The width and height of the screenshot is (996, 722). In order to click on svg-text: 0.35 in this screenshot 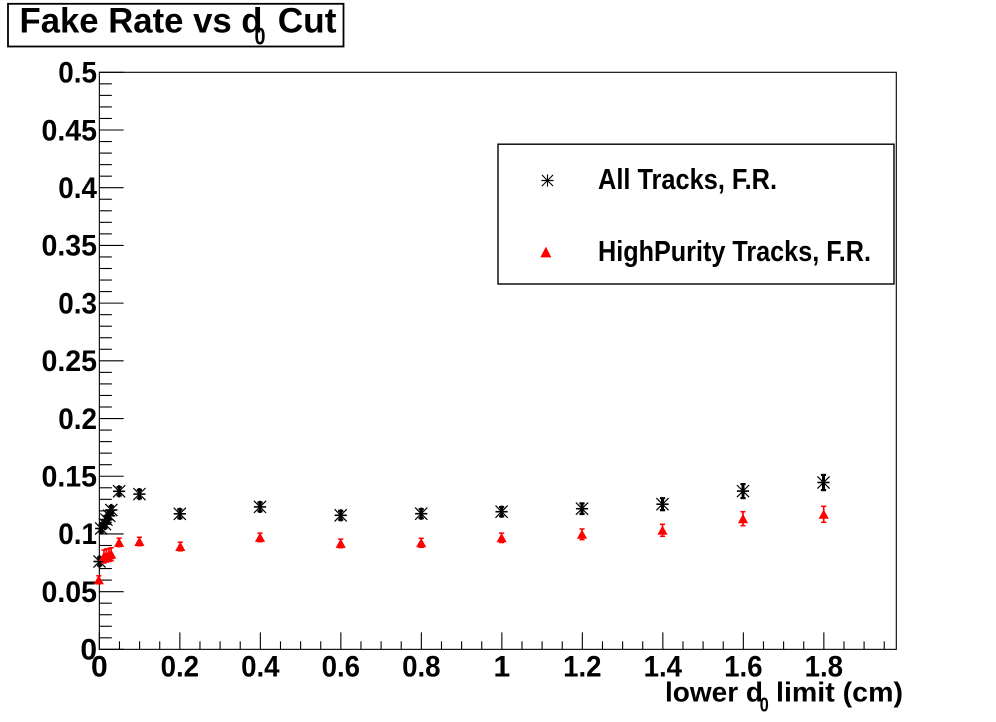, I will do `click(70, 246)`.